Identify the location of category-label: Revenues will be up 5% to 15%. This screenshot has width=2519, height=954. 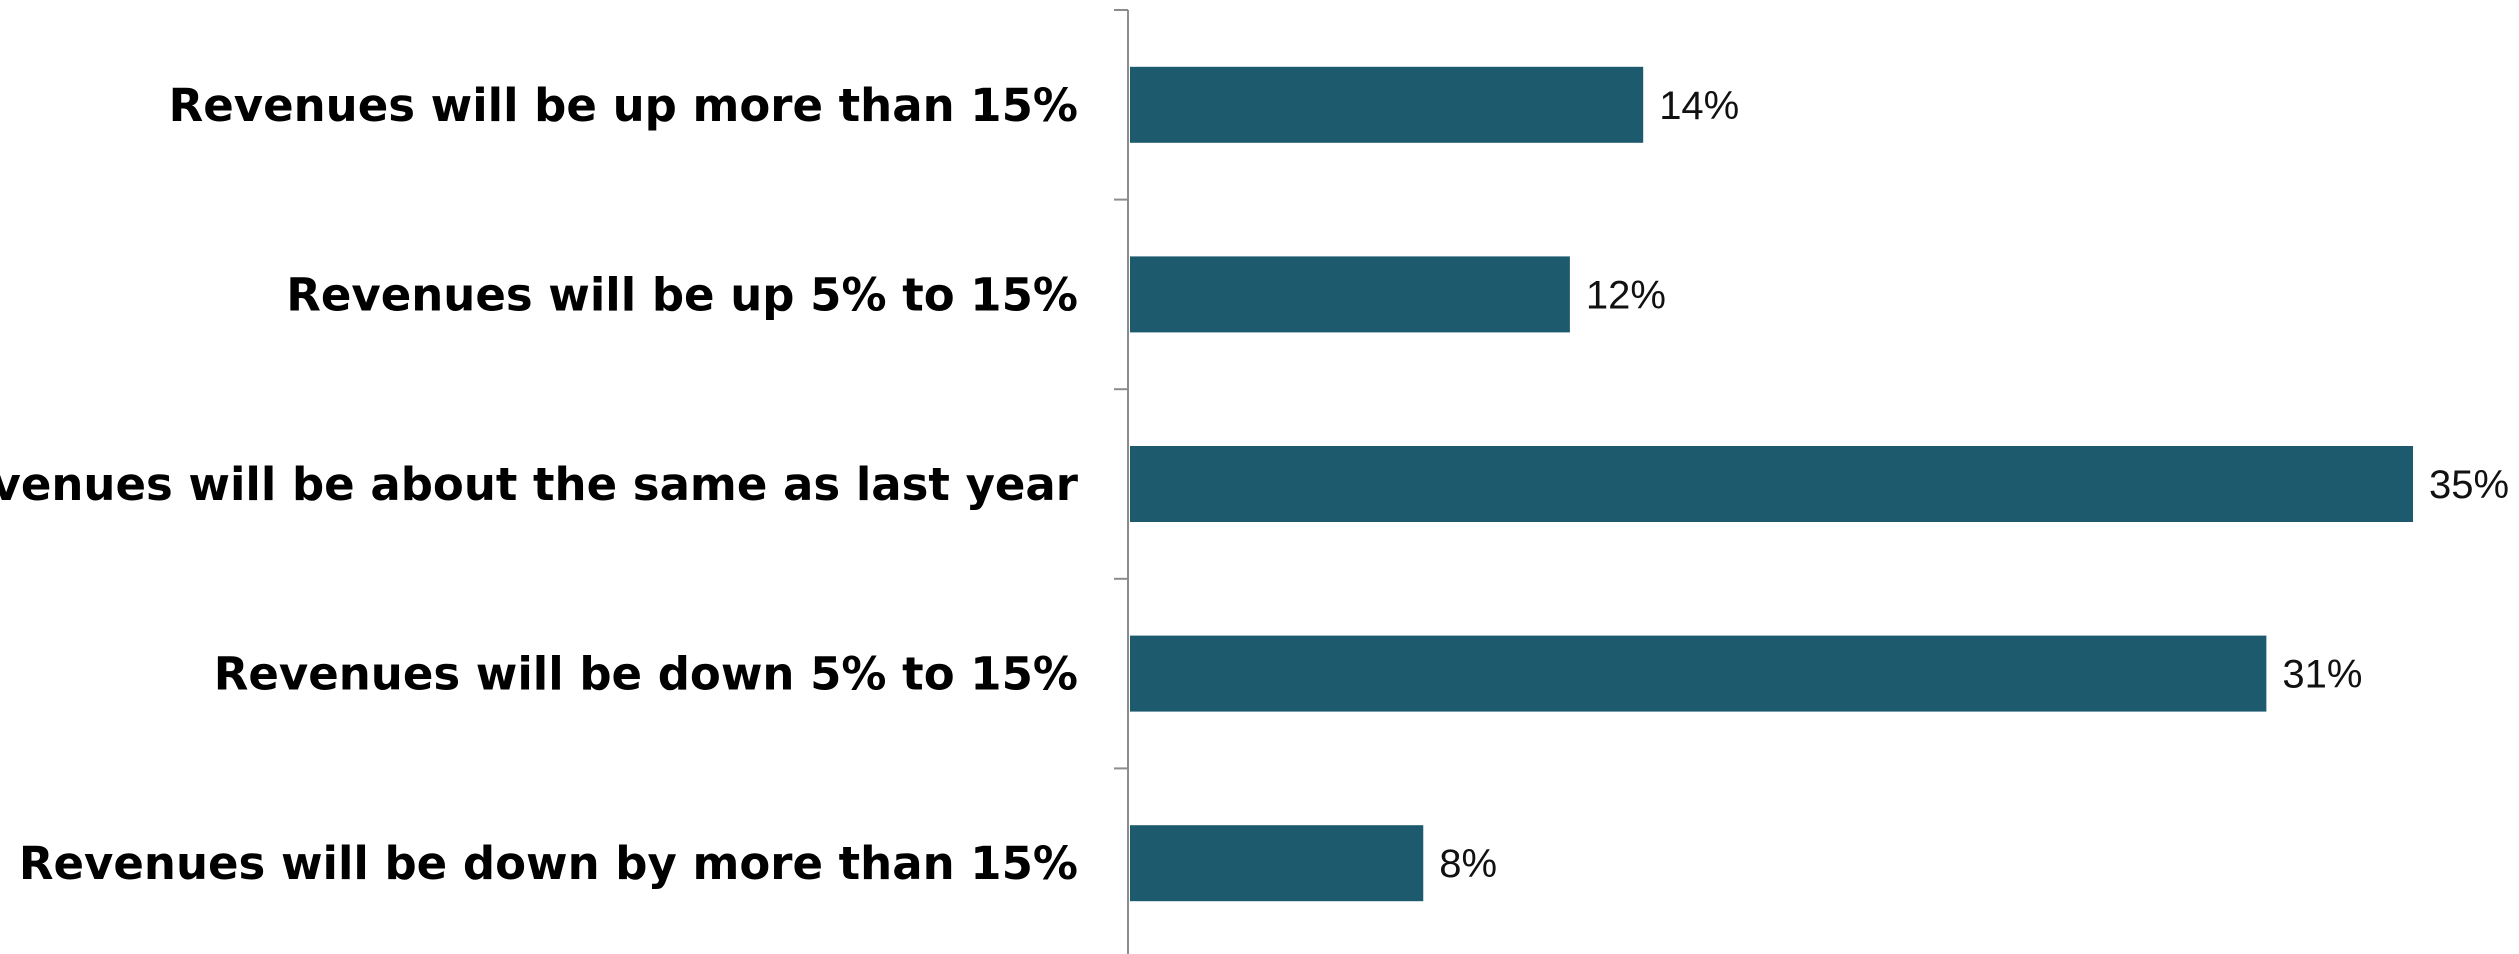
(682, 294).